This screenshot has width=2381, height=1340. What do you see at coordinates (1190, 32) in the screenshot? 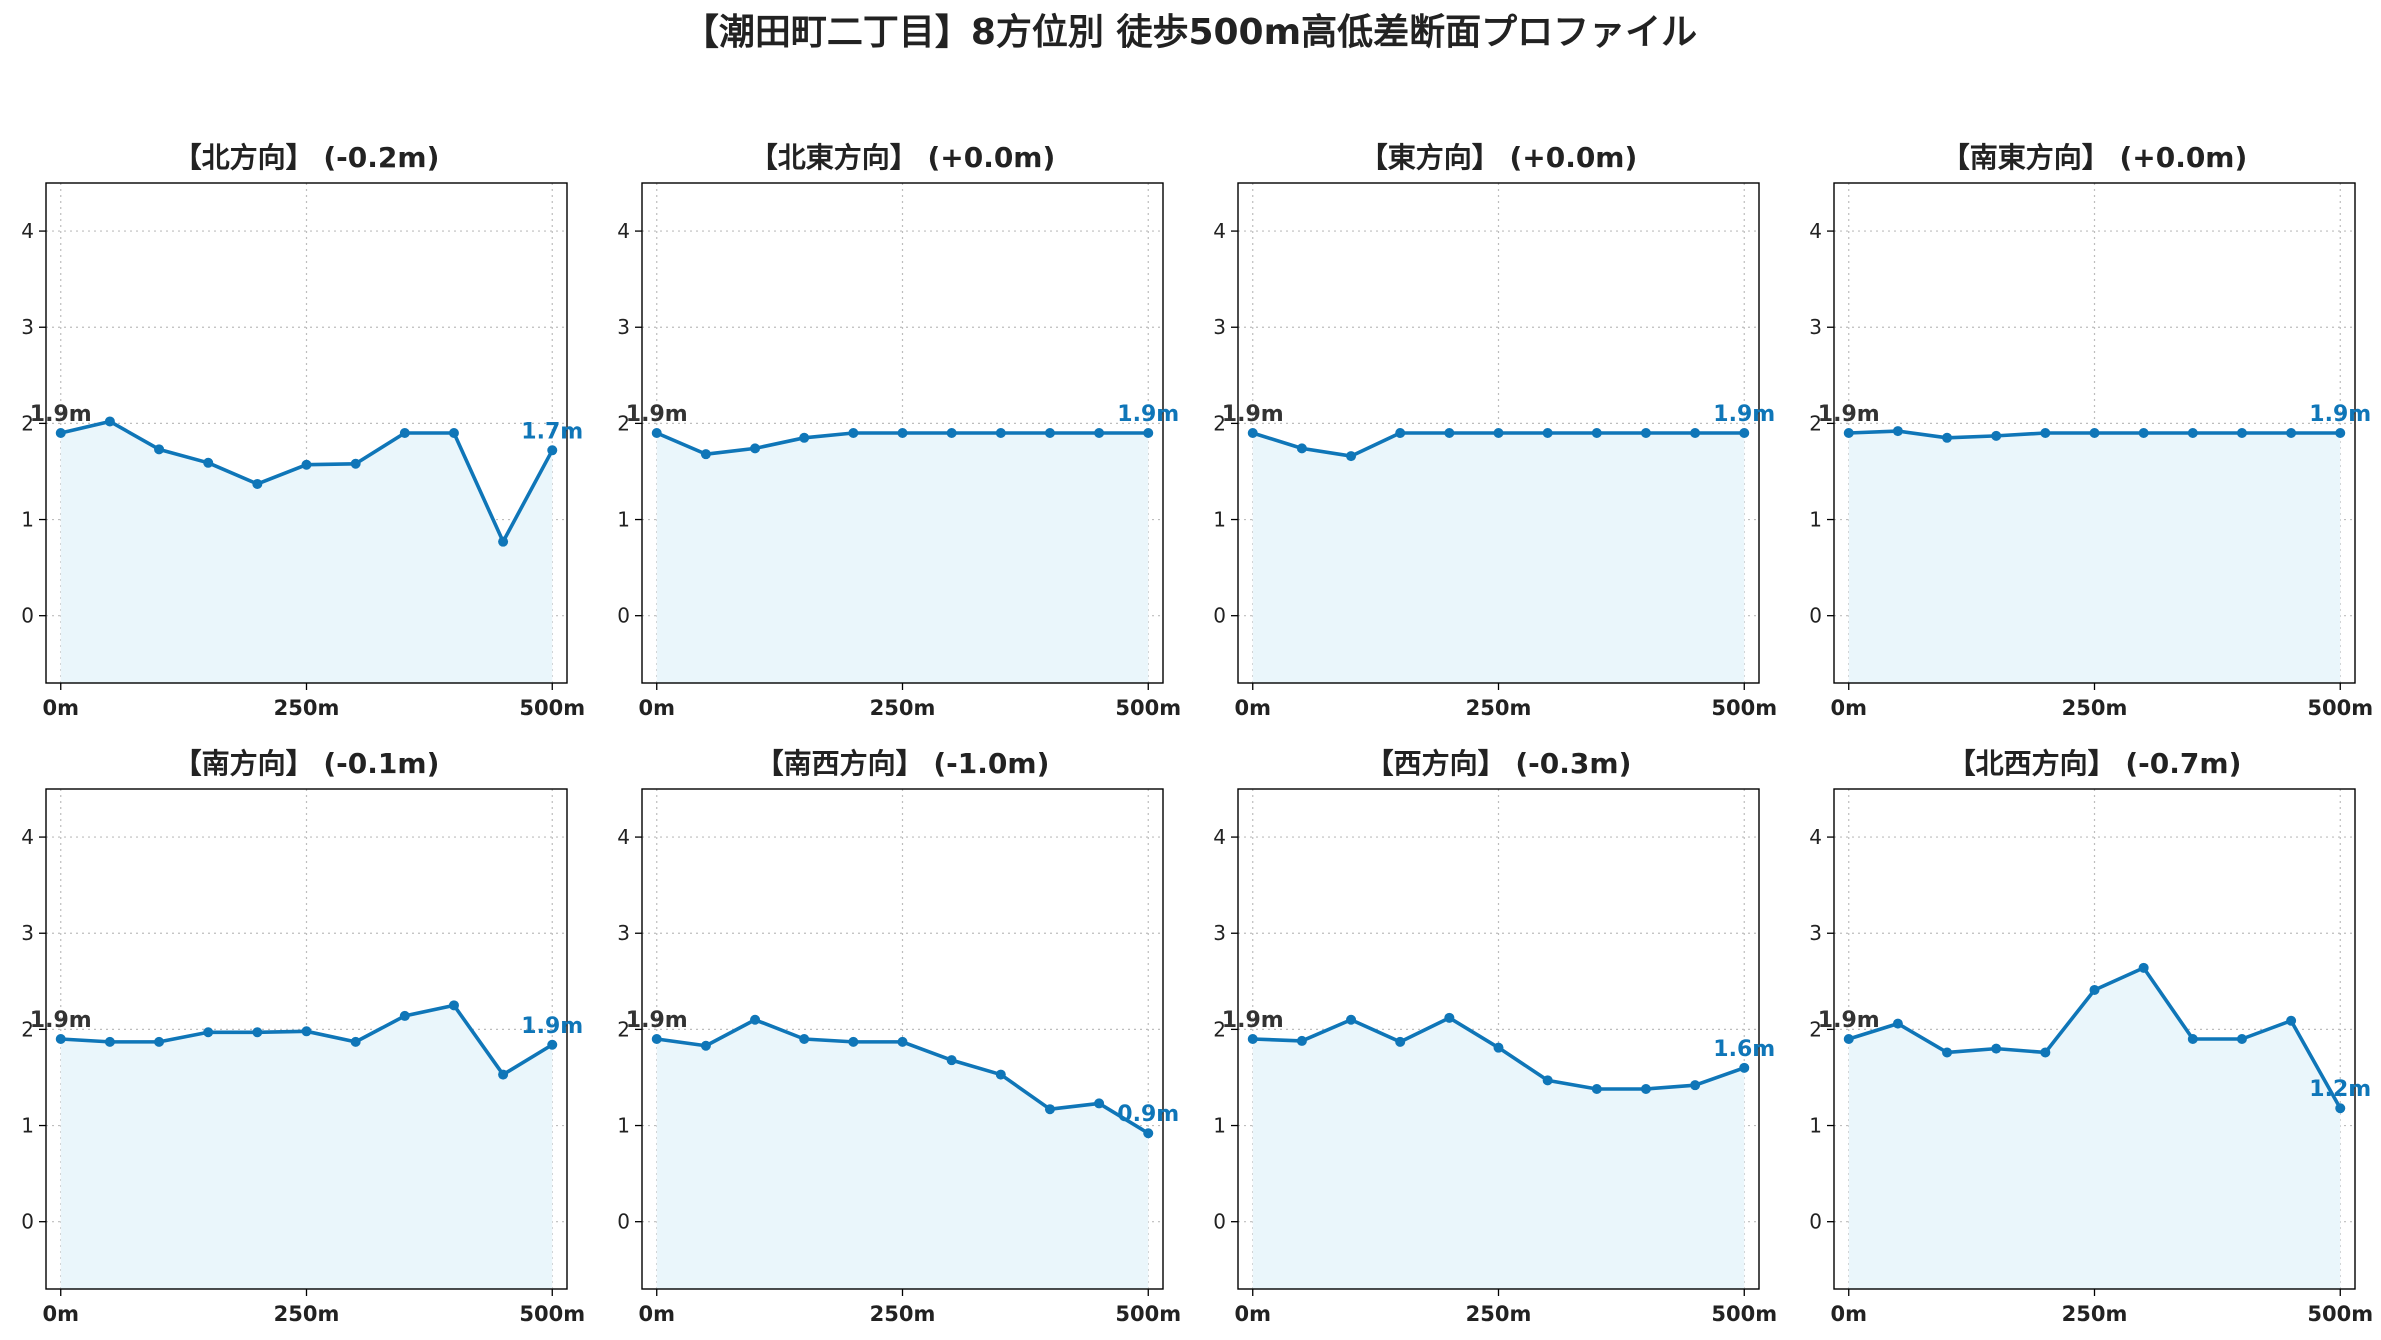
I see `figure-title: 【潮田町二丁目】8方位別 徒歩500m高低差断面プロファイル` at bounding box center [1190, 32].